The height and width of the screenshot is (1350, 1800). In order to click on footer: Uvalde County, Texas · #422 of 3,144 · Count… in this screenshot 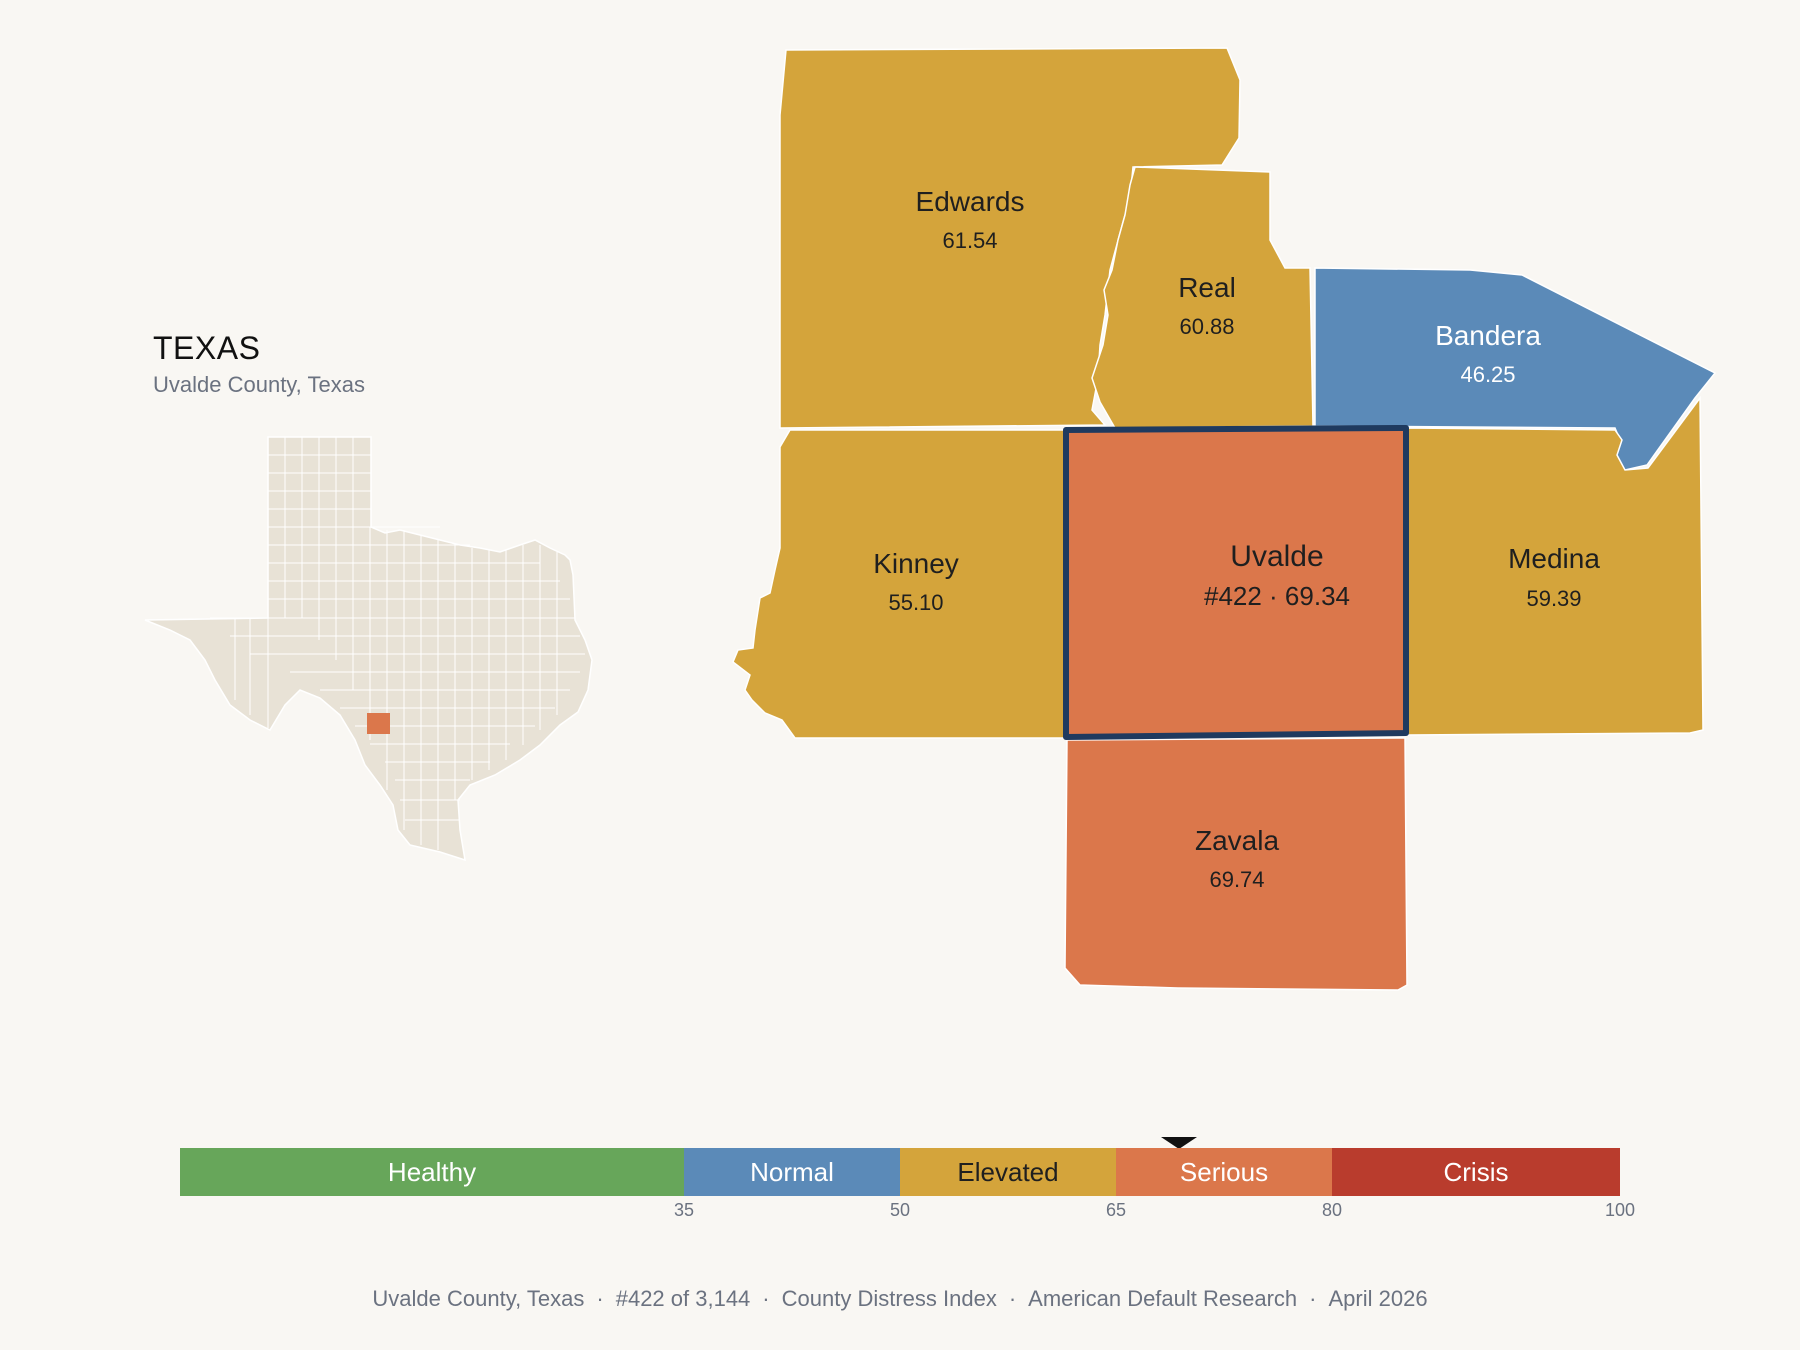, I will do `click(900, 1298)`.